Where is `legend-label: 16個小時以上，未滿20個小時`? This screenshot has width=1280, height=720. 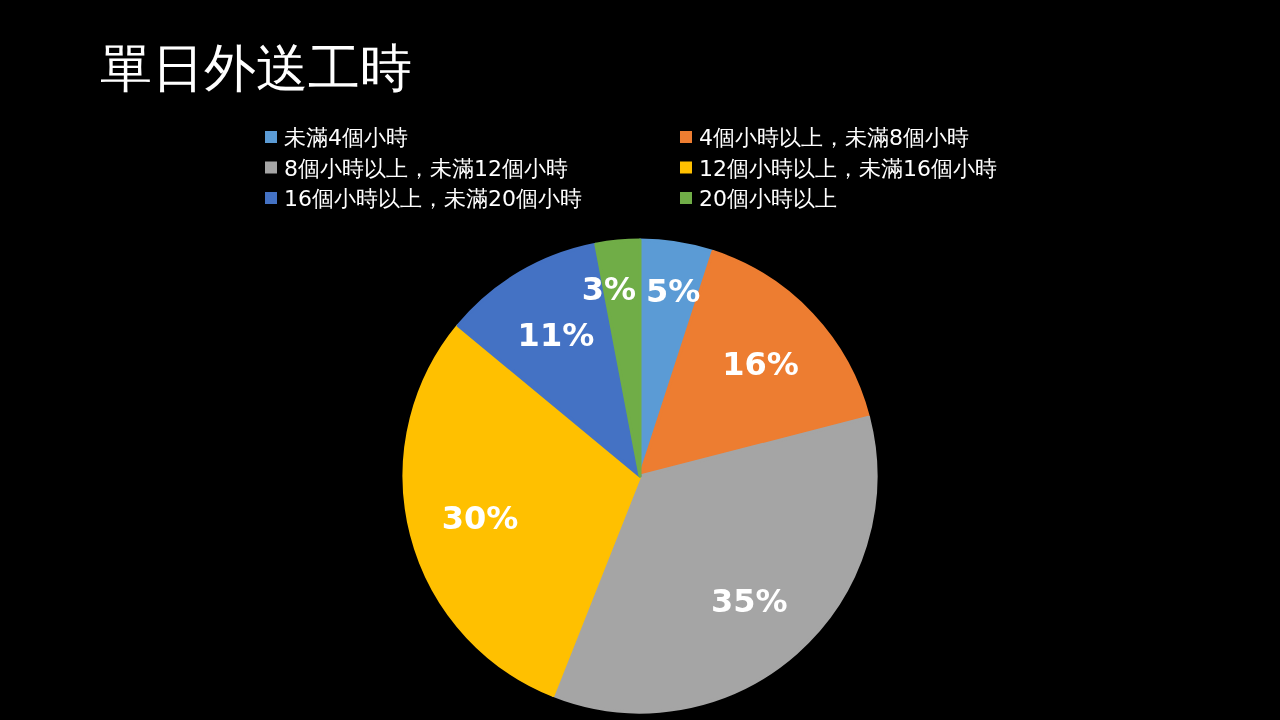
legend-label: 16個小時以上，未滿20個小時 is located at coordinates (433, 198).